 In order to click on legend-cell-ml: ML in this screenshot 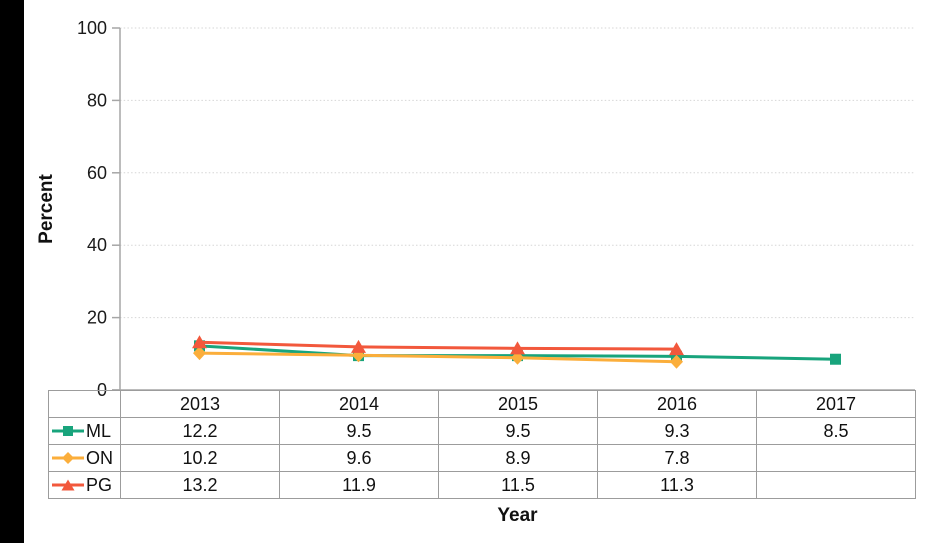, I will do `click(84, 431)`.